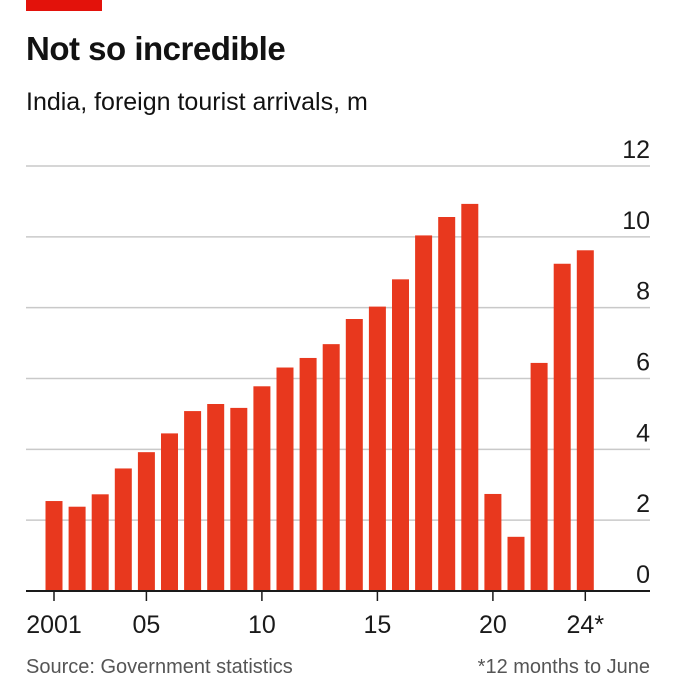 Image resolution: width=676 pixels, height=697 pixels. Describe the element at coordinates (643, 504) in the screenshot. I see `y-tick-label: 2` at that location.